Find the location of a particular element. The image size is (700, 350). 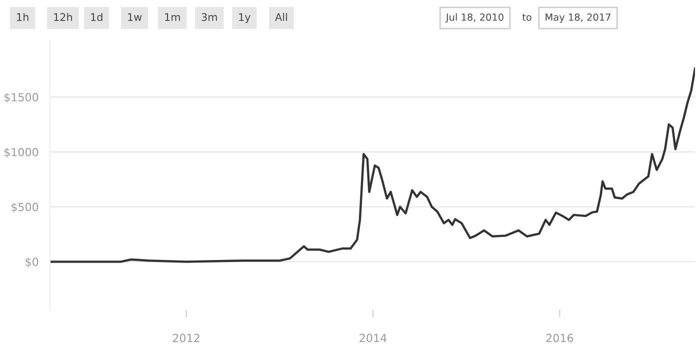

text: May 18, 2017 is located at coordinates (578, 18).